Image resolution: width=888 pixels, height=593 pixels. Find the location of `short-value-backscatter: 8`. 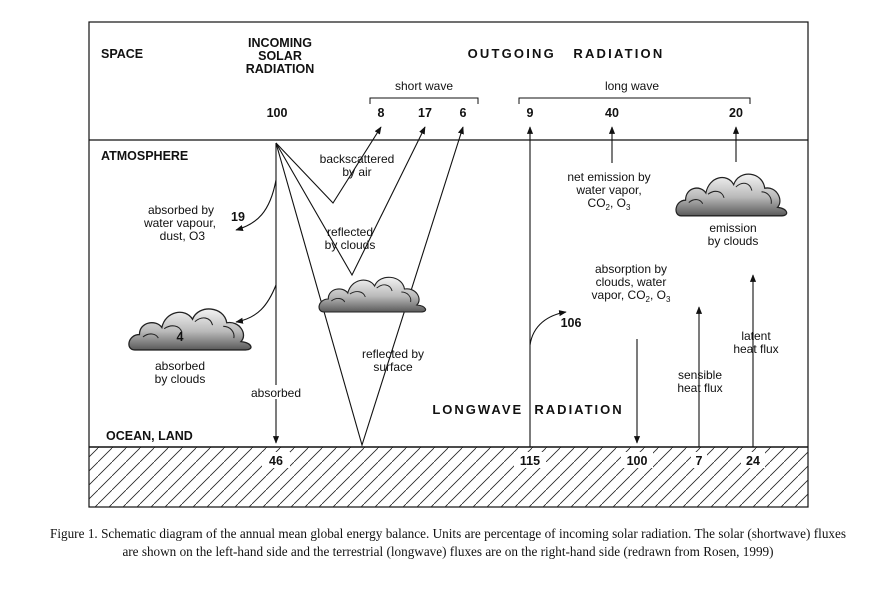

short-value-backscatter: 8 is located at coordinates (381, 113).